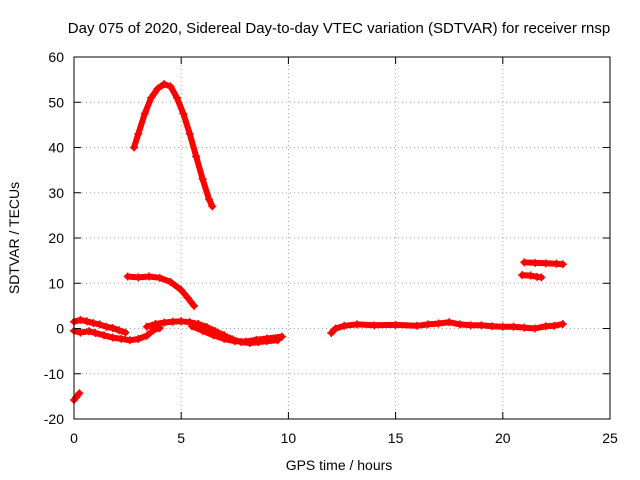 This screenshot has width=640, height=480. I want to click on y-axis-label: SDTVAR / TECUs, so click(14, 238).